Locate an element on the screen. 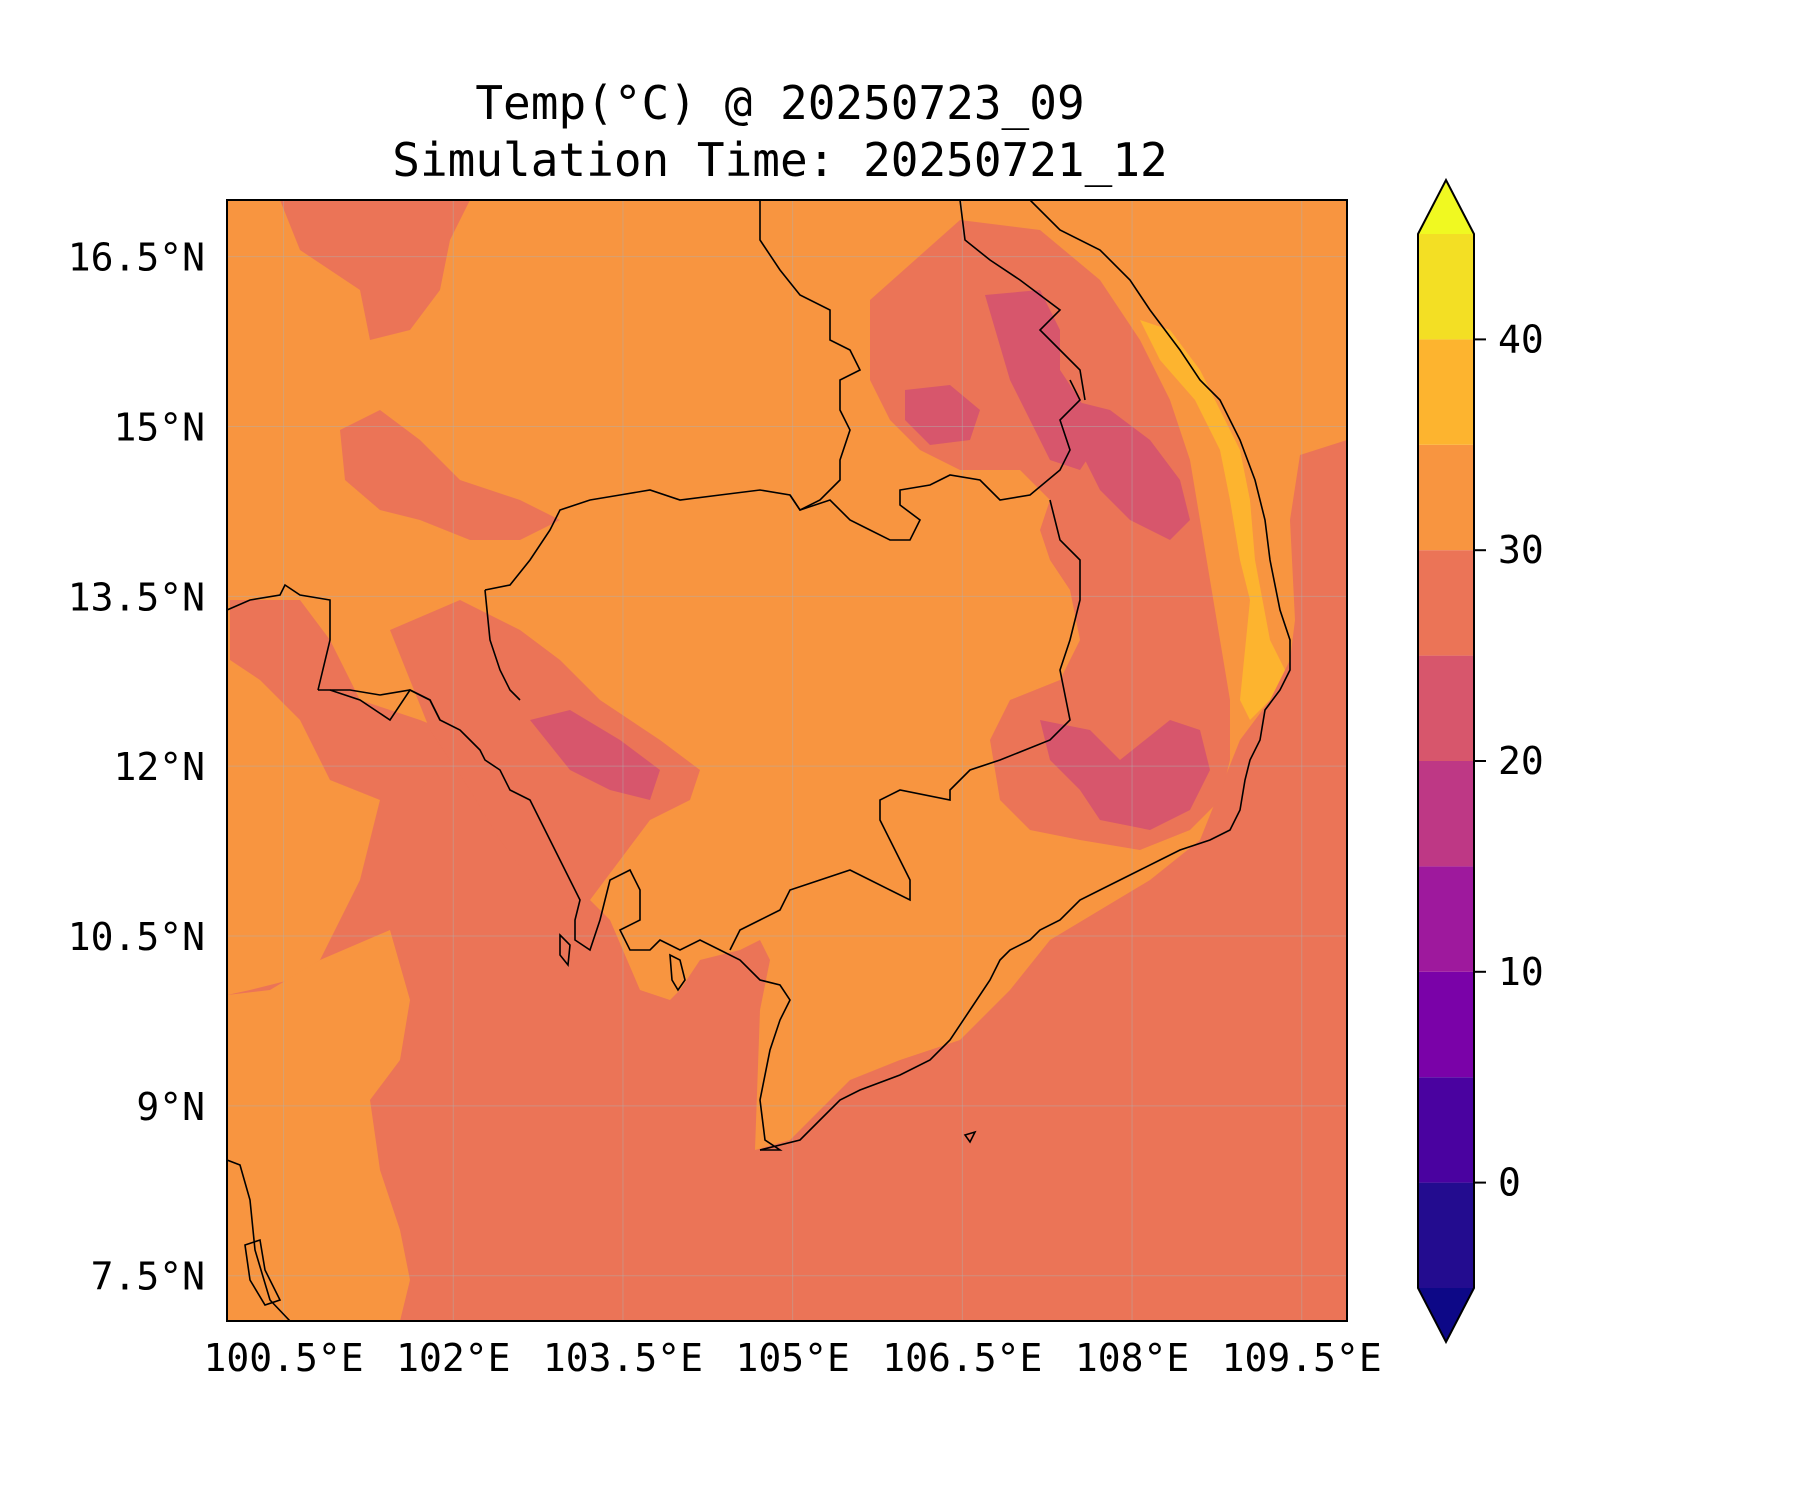 The image size is (1800, 1500). island-koh-kong is located at coordinates (565, 950).